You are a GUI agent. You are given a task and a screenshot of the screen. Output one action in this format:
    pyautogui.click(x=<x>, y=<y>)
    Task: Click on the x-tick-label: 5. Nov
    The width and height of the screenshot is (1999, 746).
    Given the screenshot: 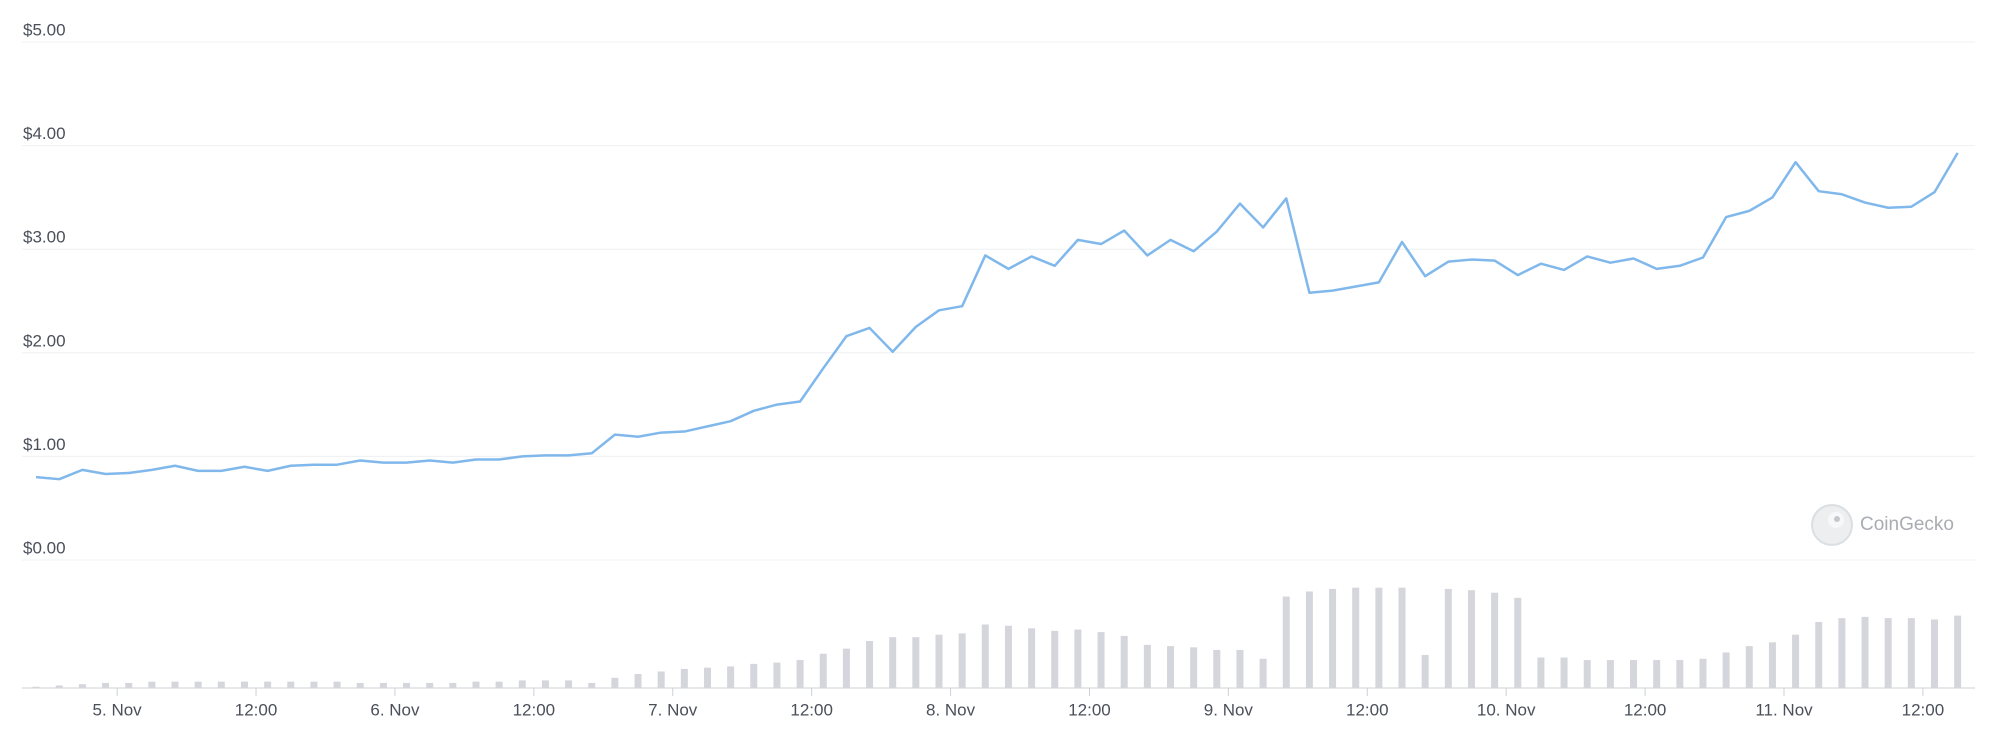 What is the action you would take?
    pyautogui.click(x=118, y=709)
    